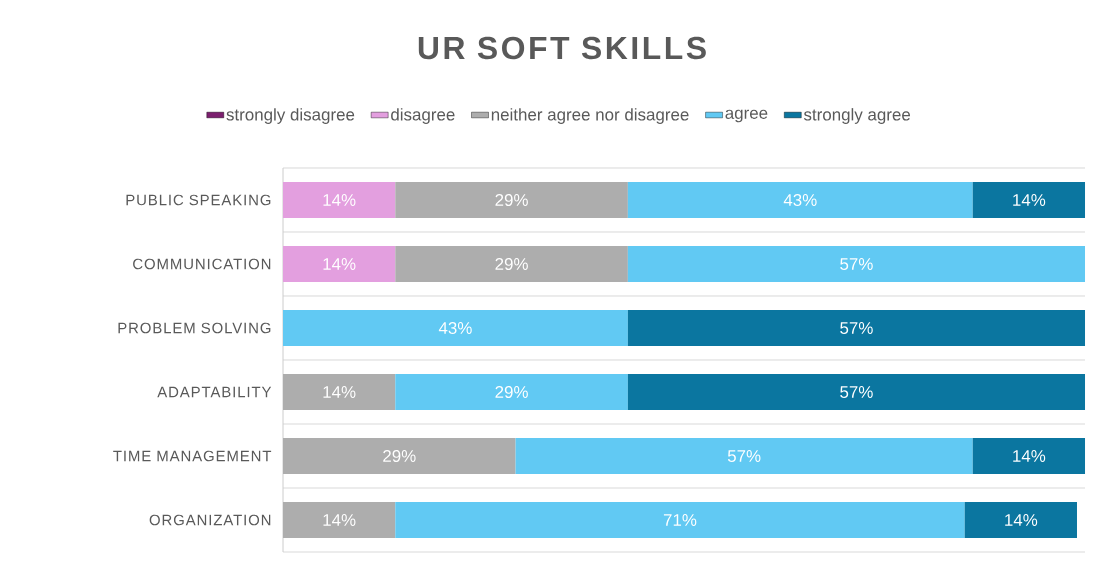 This screenshot has width=1102, height=582. Describe the element at coordinates (202, 264) in the screenshot. I see `y-tick-label: COMMUNICATION` at that location.